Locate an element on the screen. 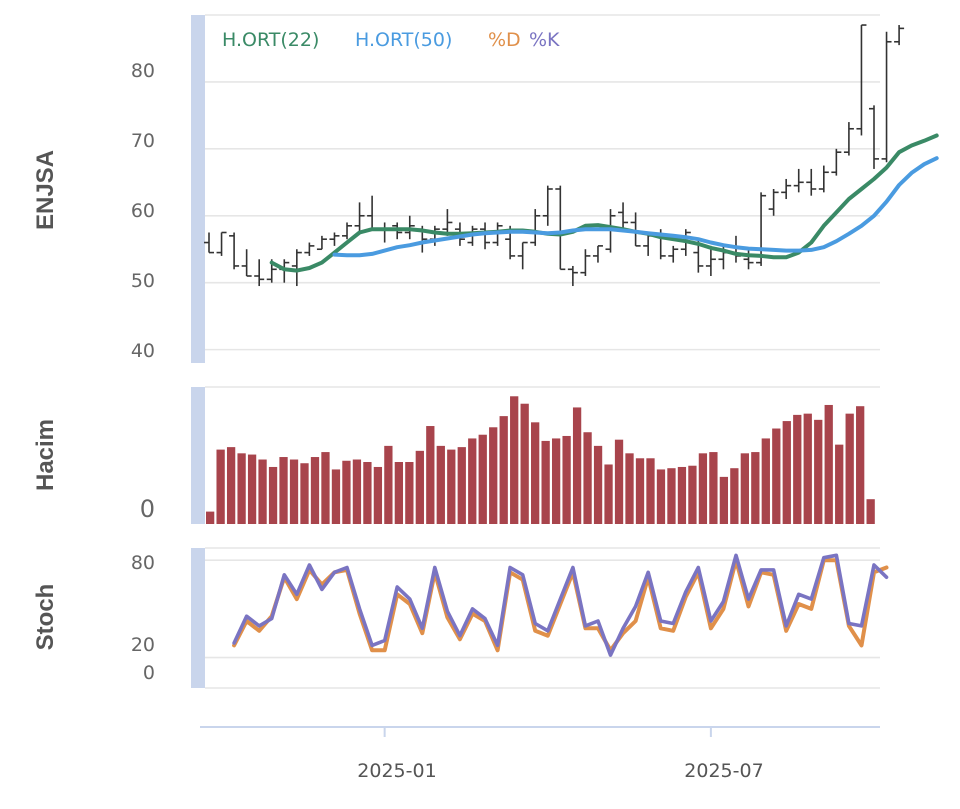 This screenshot has height=809, width=960. price-ytick-60: 60 is located at coordinates (143, 211).